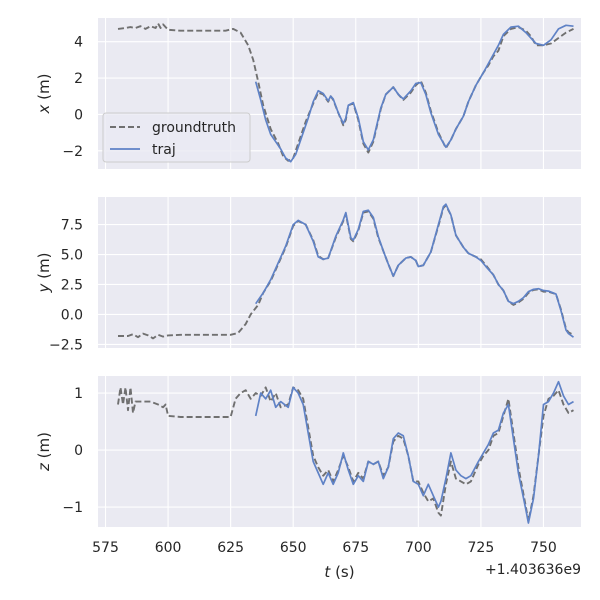 The width and height of the screenshot is (600, 600). I want to click on y-tick-label: −1, so click(72, 508).